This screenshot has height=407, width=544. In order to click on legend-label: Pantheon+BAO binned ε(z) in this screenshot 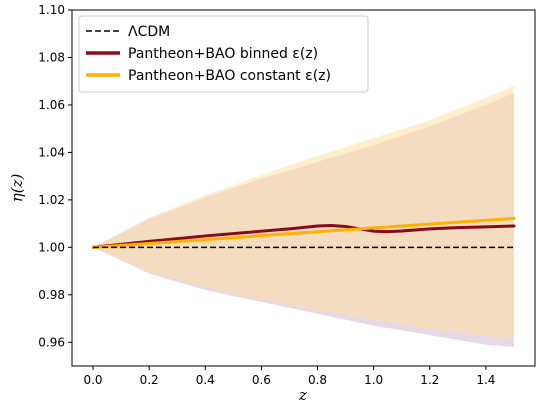, I will do `click(223, 54)`.